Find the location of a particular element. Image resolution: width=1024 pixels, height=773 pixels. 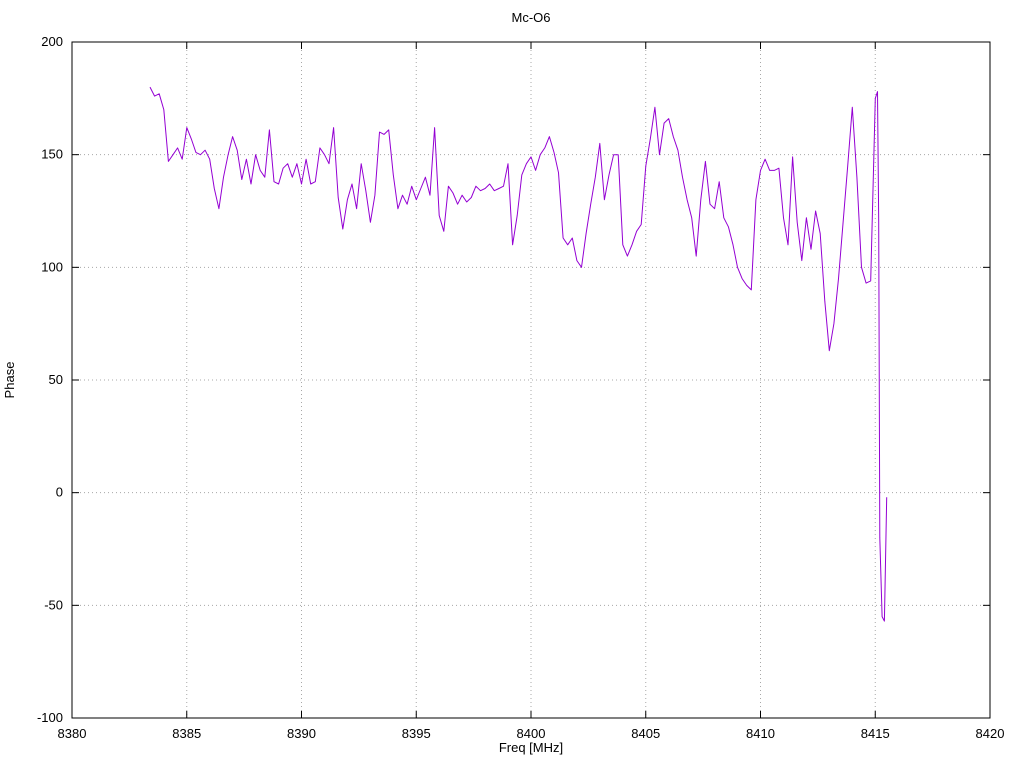

x-tick-label: 8395 is located at coordinates (416, 733).